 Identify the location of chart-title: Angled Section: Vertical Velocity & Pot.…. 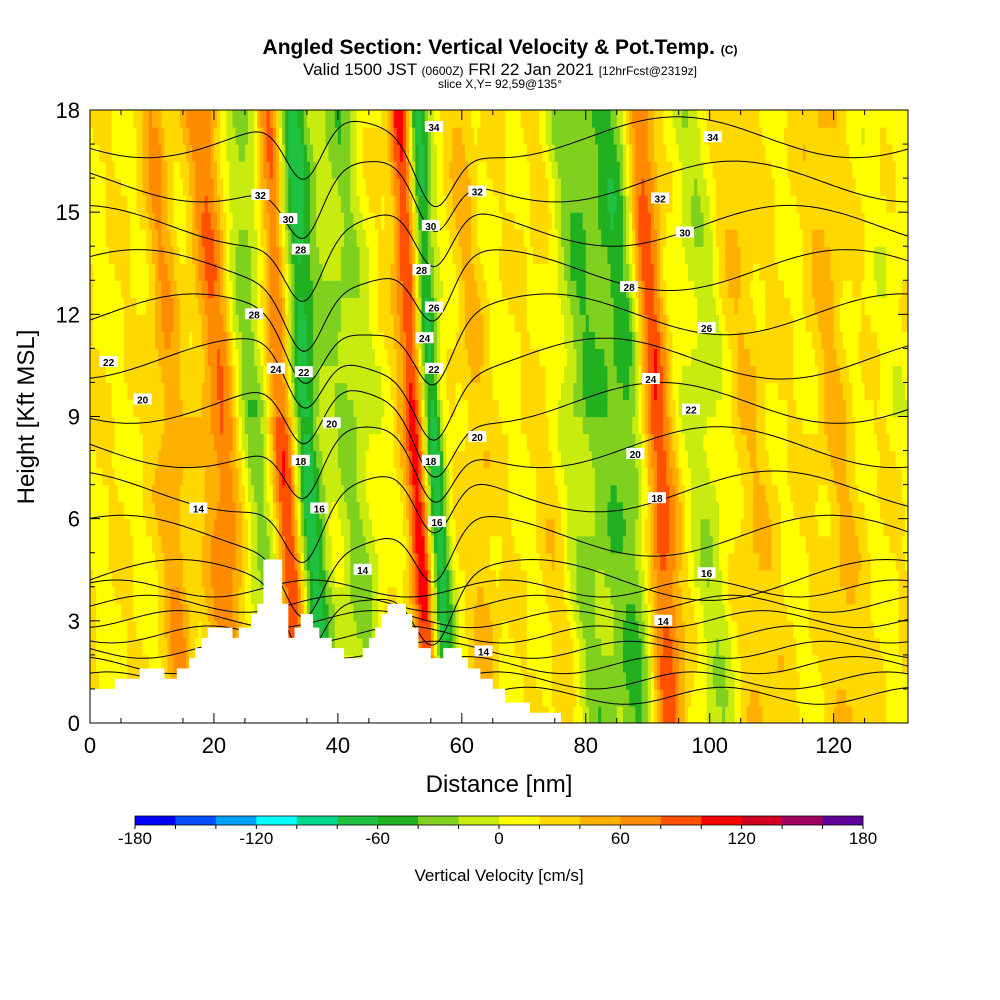
(500, 48).